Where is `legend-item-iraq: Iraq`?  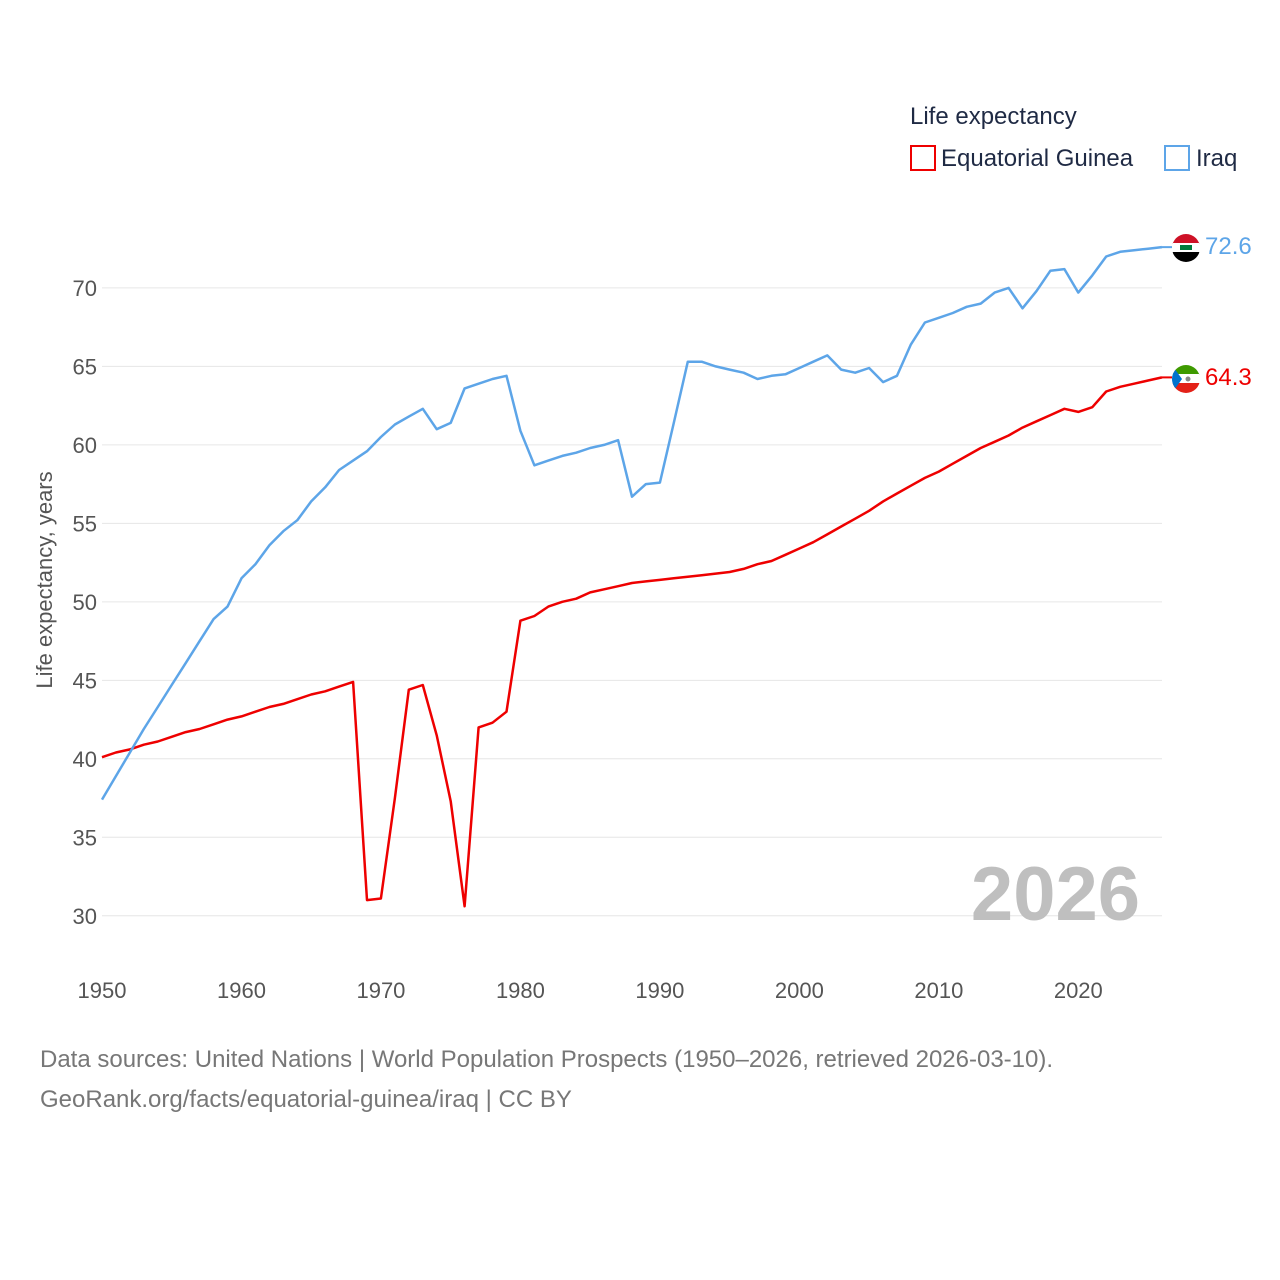 legend-item-iraq: Iraq is located at coordinates (1200, 158).